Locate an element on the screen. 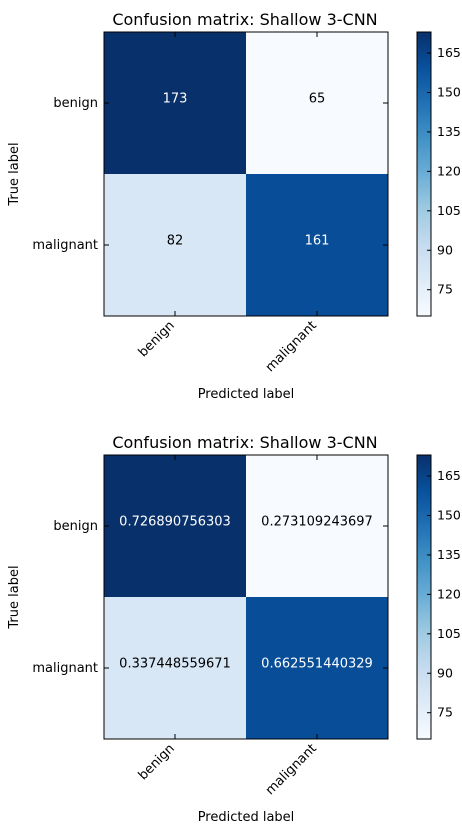 The height and width of the screenshot is (827, 462). cell-value-label: 0.726890756303 is located at coordinates (175, 522).